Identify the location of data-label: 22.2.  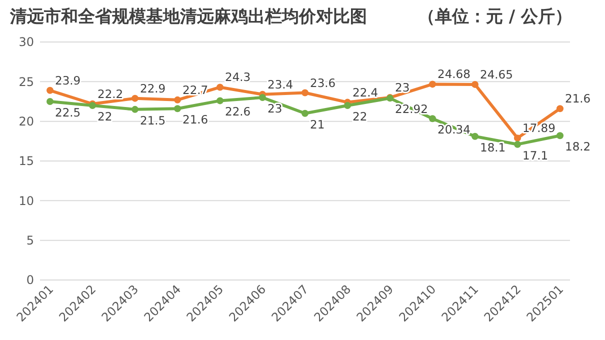
(111, 93).